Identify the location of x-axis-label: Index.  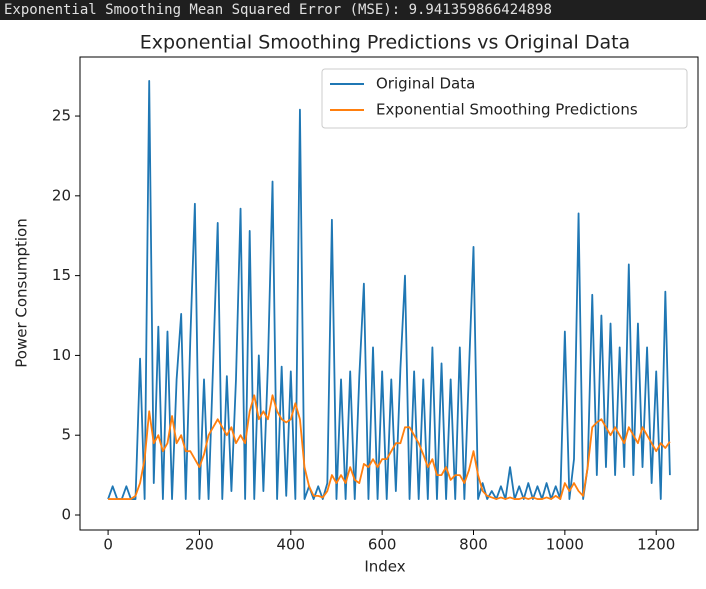
(384, 567).